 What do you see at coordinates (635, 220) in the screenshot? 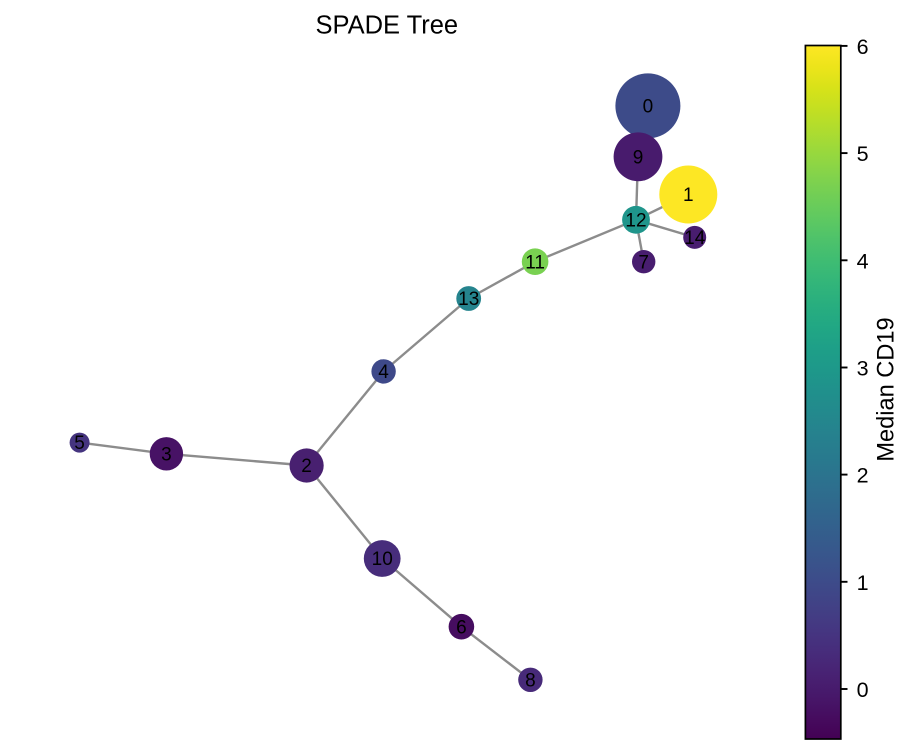
I see `svg-text: 12` at bounding box center [635, 220].